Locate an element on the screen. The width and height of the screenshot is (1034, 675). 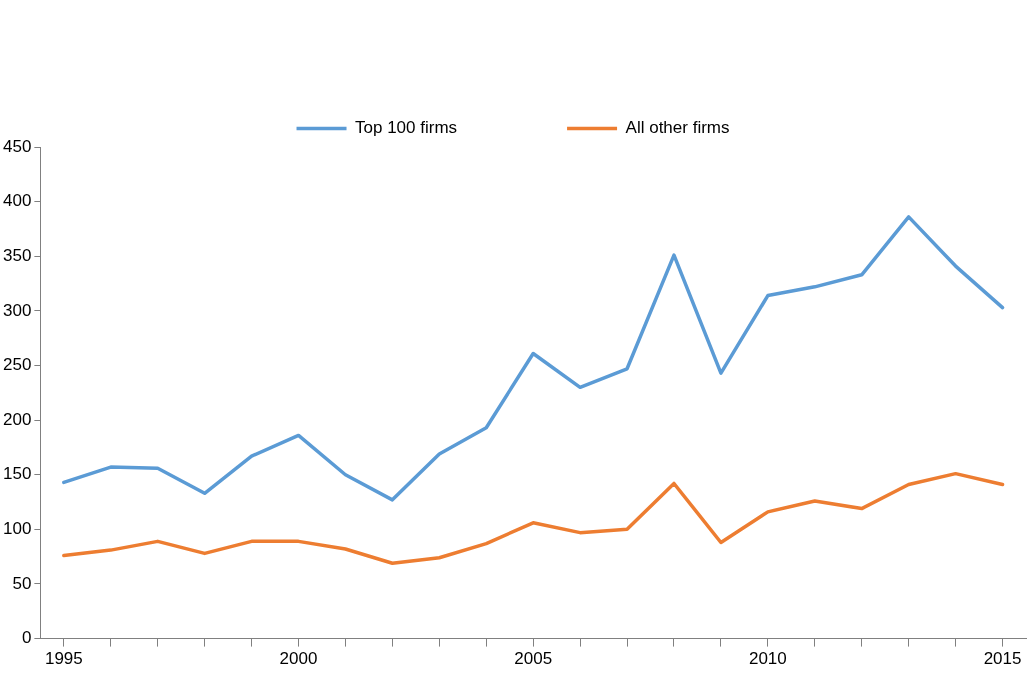
y-tick-label: 350 is located at coordinates (17, 255).